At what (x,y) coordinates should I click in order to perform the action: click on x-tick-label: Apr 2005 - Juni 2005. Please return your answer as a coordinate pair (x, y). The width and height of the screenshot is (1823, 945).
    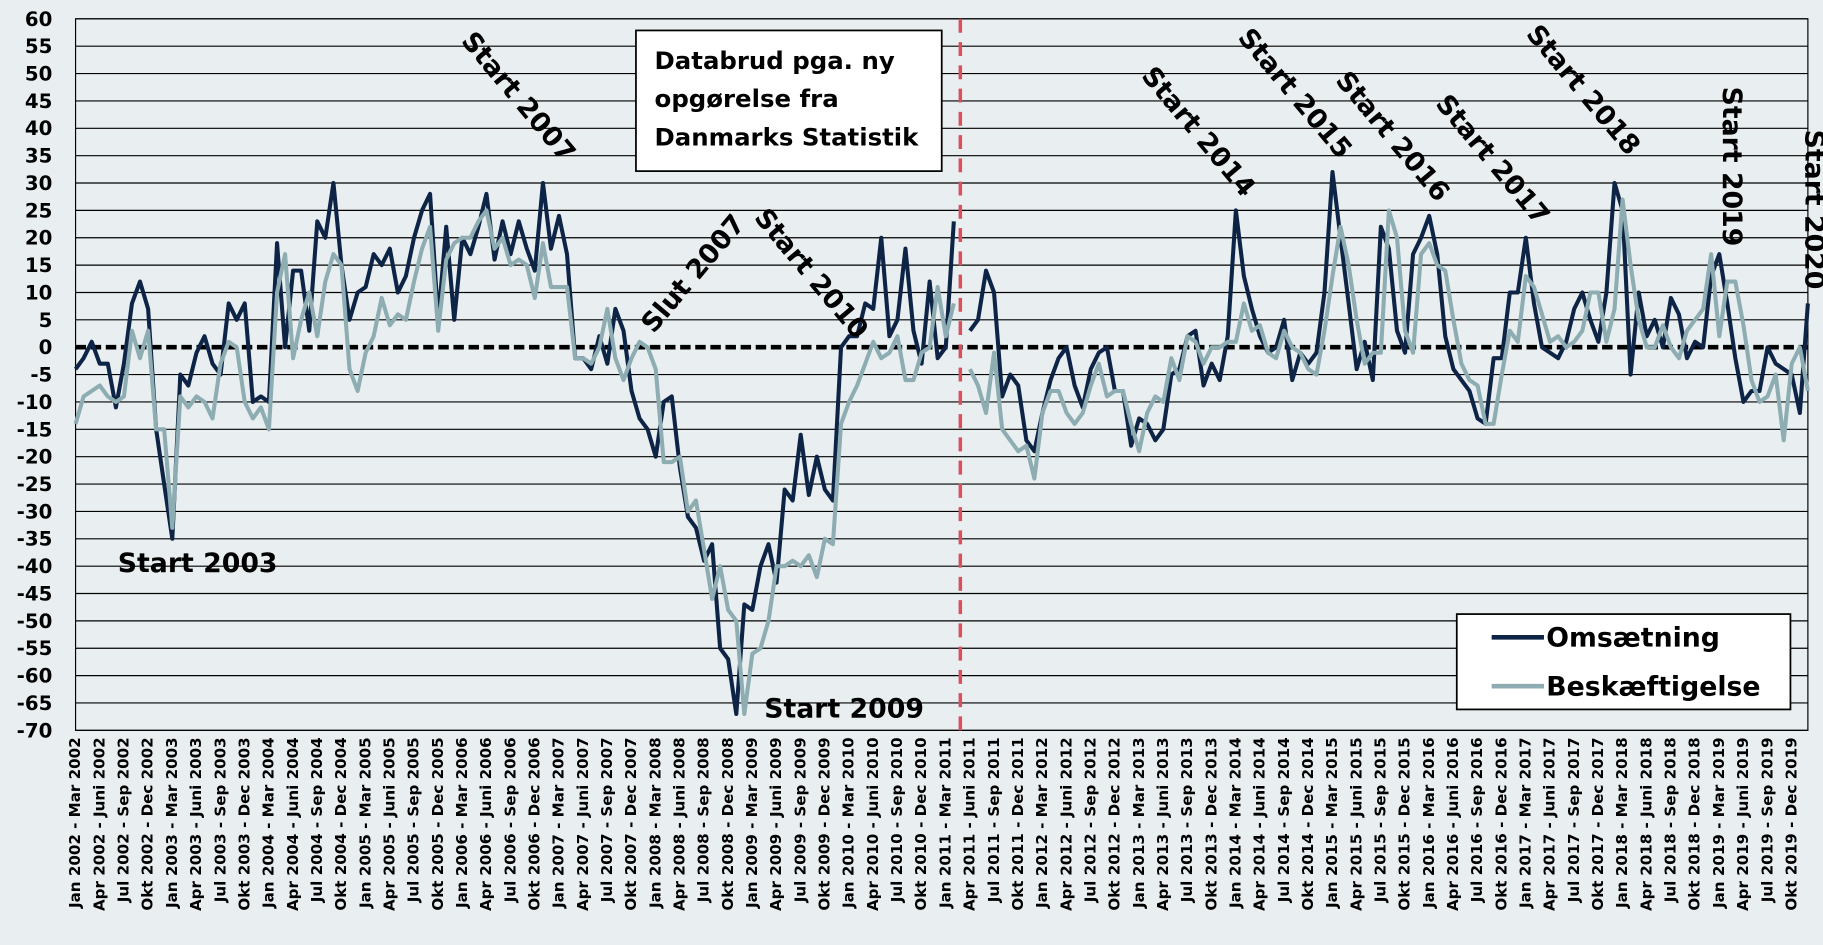
    Looking at the image, I should click on (389, 824).